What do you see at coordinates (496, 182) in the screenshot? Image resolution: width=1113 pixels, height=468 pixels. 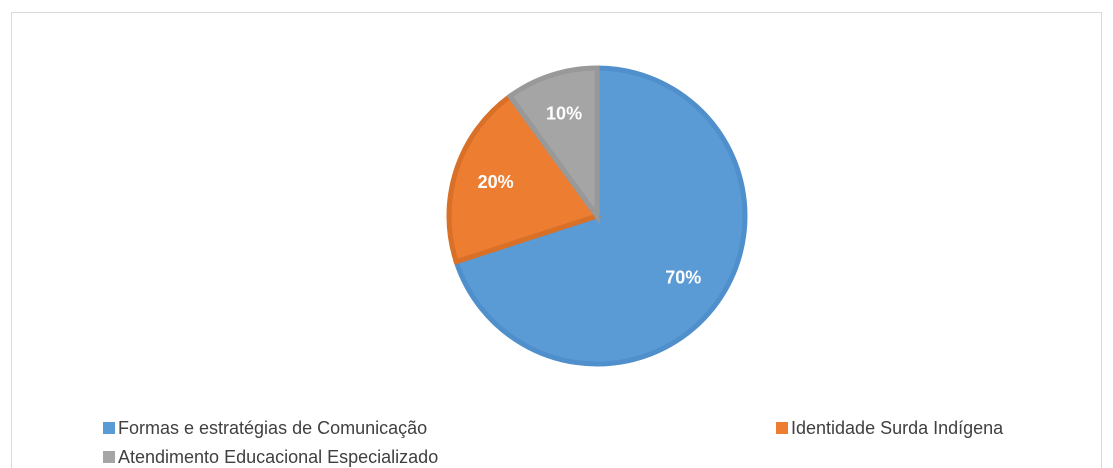 I see `data-label: 20%` at bounding box center [496, 182].